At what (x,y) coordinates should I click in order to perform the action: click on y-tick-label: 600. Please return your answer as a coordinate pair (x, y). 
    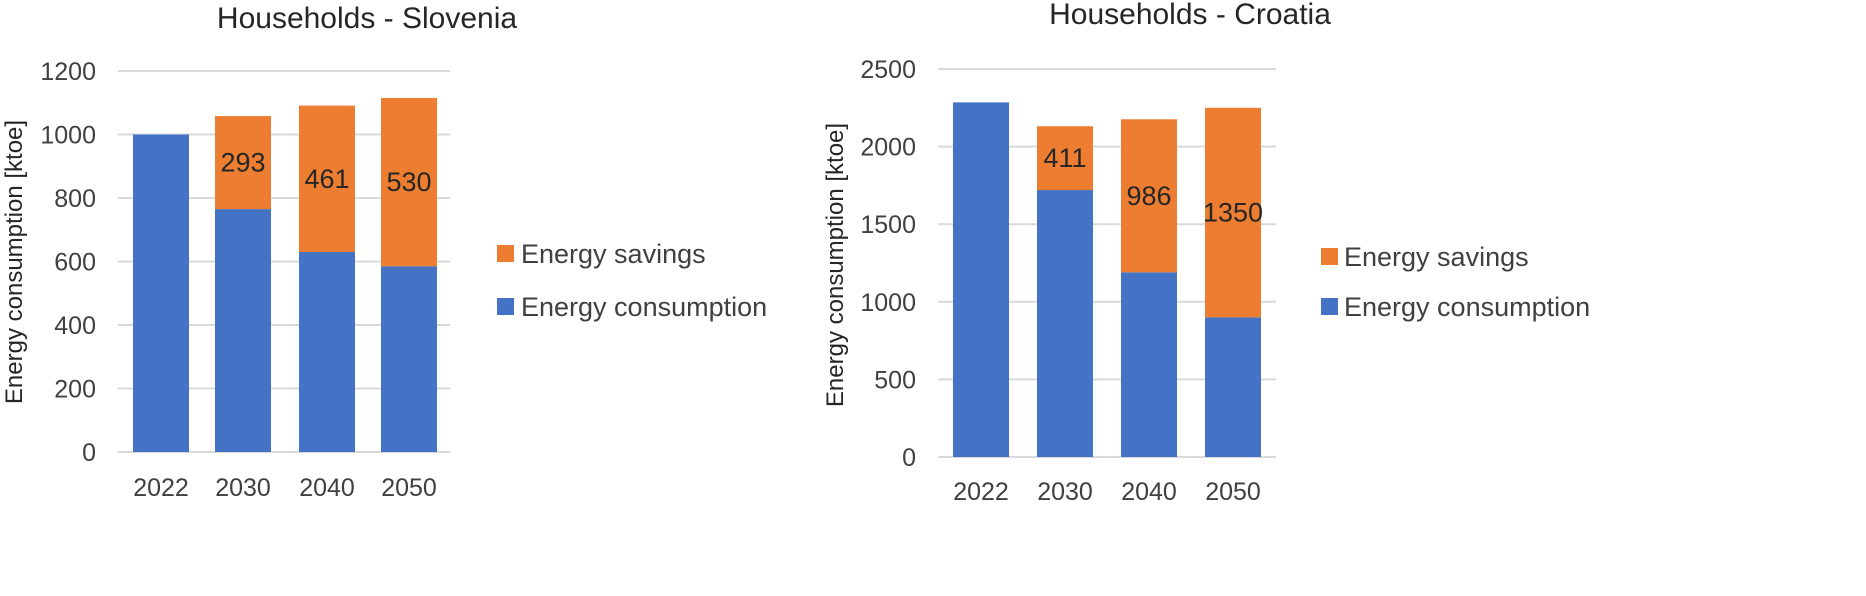
    Looking at the image, I should click on (75, 263).